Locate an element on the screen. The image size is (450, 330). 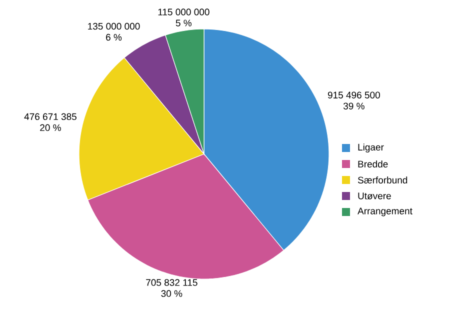
legend-label: Ligaer is located at coordinates (371, 148).